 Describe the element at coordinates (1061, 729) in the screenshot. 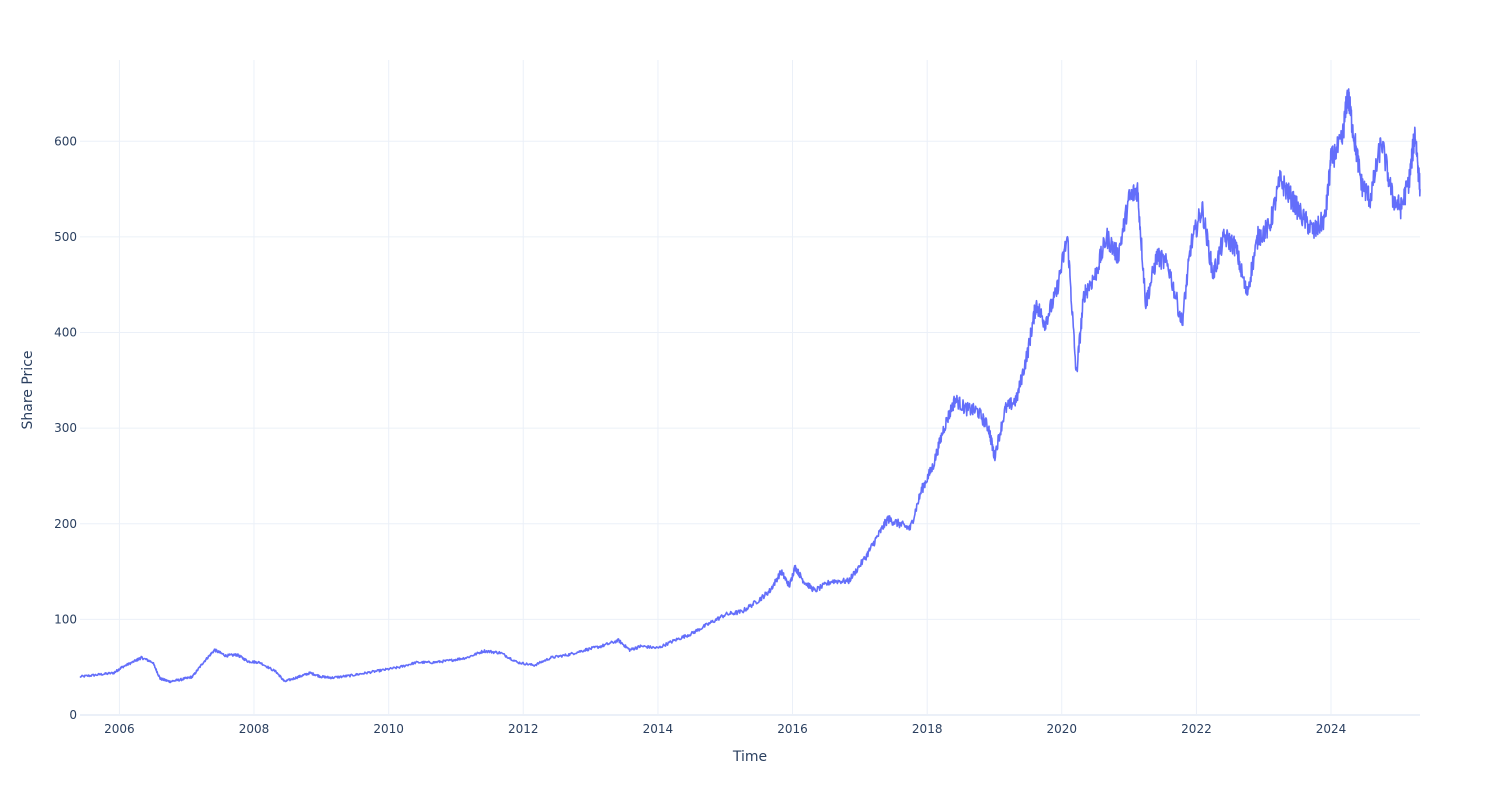

I see `x-tick-label-2020: 2020` at that location.